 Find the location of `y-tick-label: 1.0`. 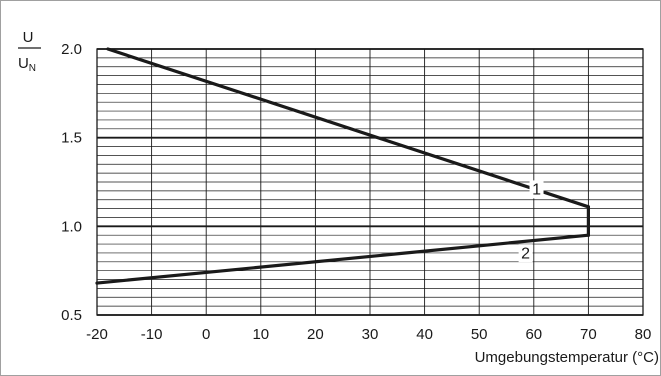

y-tick-label: 1.0 is located at coordinates (71, 226).